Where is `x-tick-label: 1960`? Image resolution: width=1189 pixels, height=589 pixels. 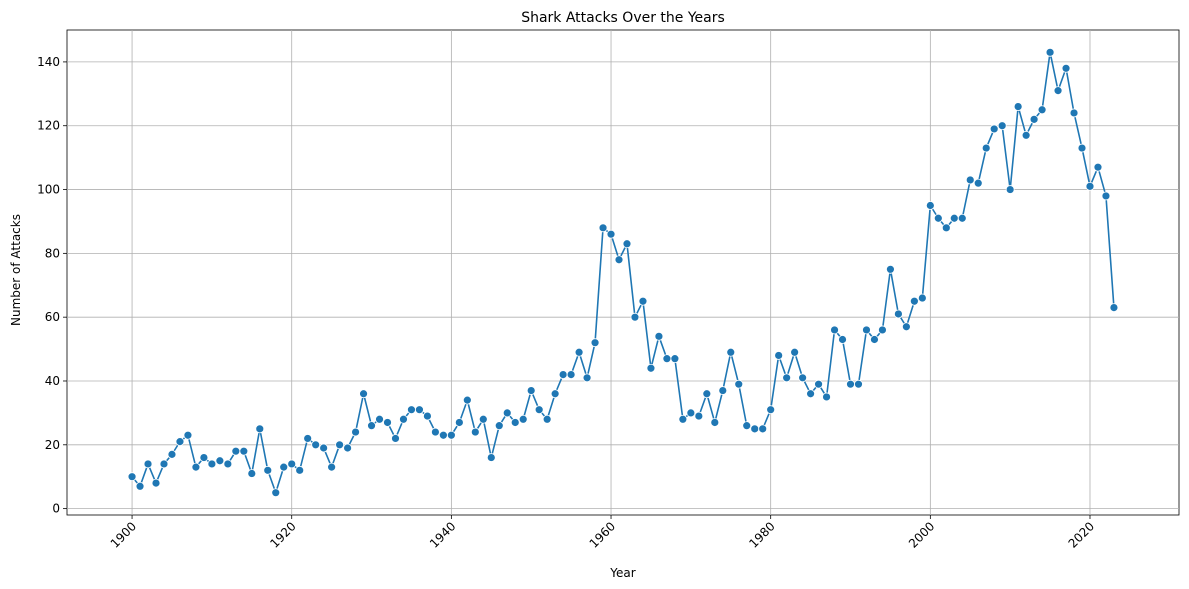
x-tick-label: 1960 is located at coordinates (602, 534).